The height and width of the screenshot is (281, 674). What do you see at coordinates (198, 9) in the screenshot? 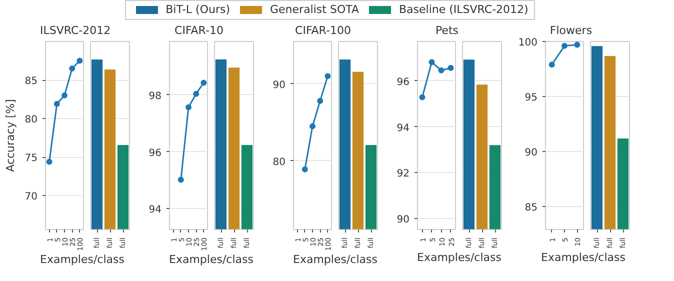
I see `legend-label: BiT-L (Ours)` at bounding box center [198, 9].